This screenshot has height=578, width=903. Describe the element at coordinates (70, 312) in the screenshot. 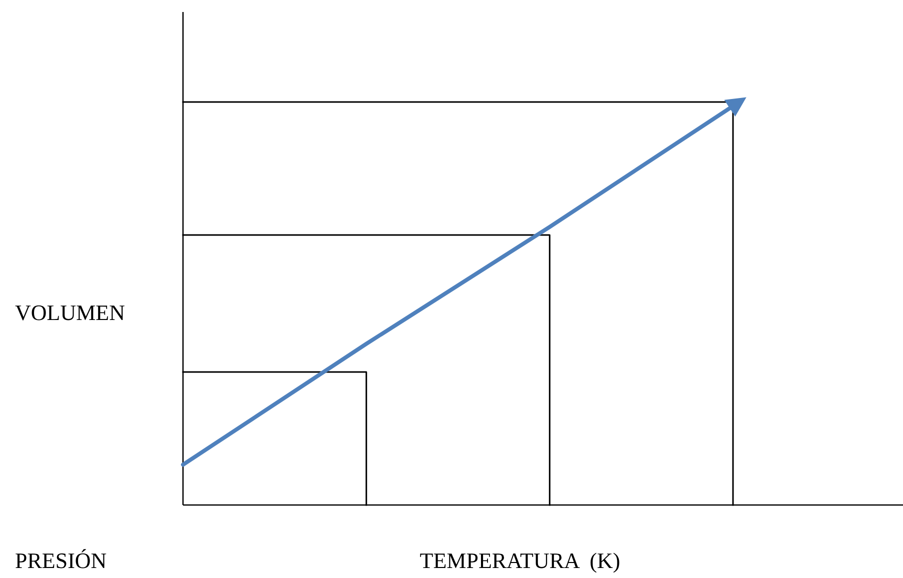

I see `y-axis-title: VOLUMEN` at that location.